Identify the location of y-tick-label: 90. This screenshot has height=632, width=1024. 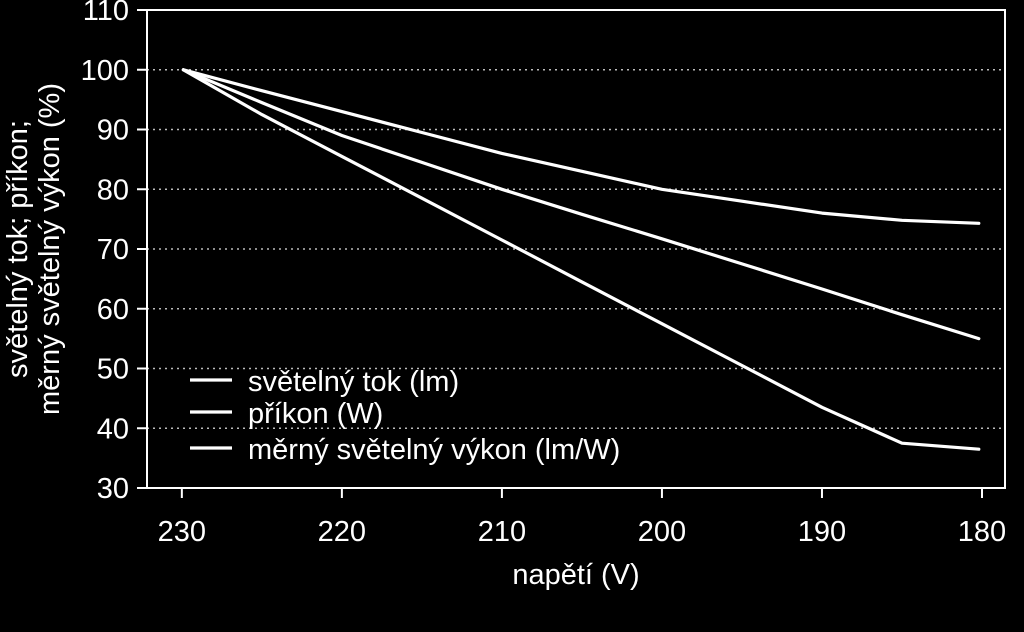
(113, 131).